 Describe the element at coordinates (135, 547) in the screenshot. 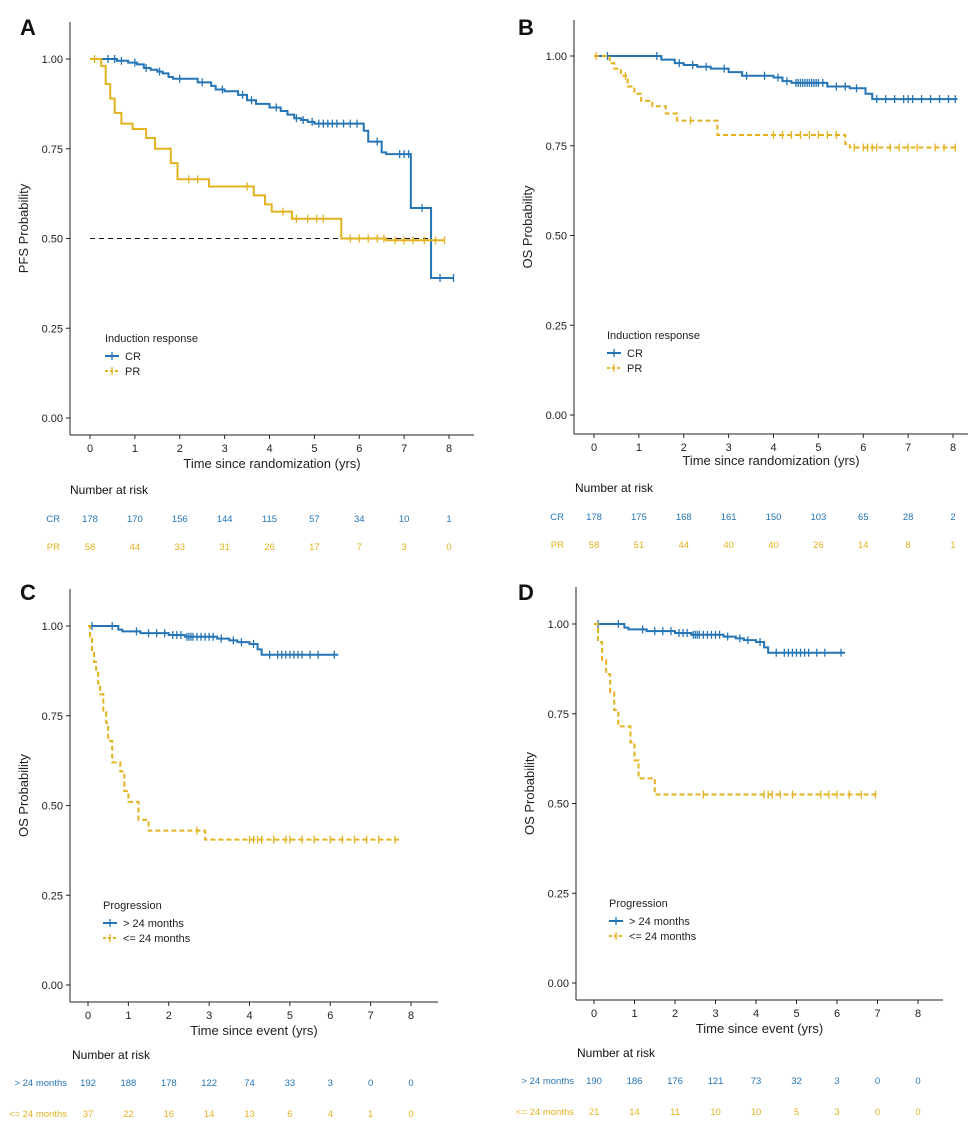

I see `risk-count: 44` at that location.